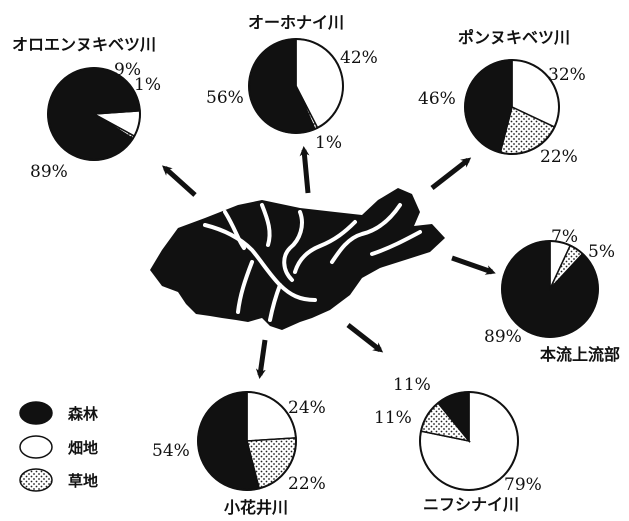 The image size is (629, 521). I want to click on pie-nifushinai-title: ニフシナイ川, so click(471, 504).